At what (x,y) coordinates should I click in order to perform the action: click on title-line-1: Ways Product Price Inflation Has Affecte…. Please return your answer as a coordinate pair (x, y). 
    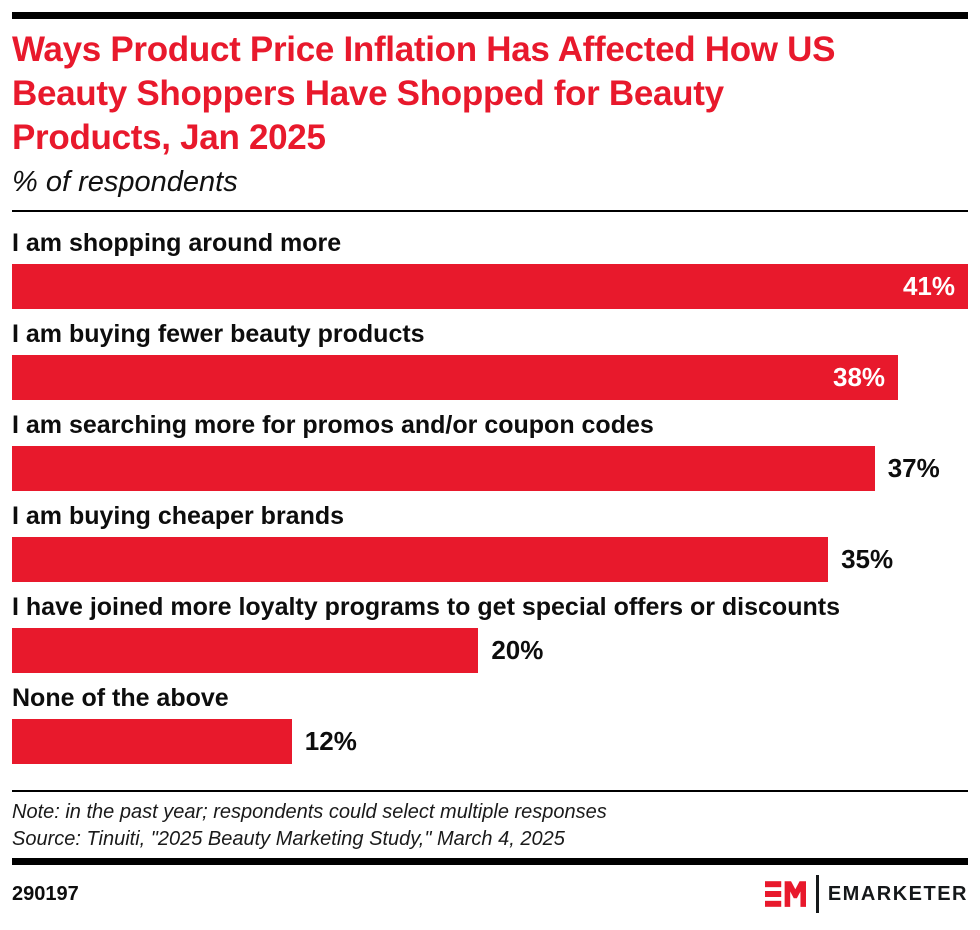
    Looking at the image, I should click on (424, 49).